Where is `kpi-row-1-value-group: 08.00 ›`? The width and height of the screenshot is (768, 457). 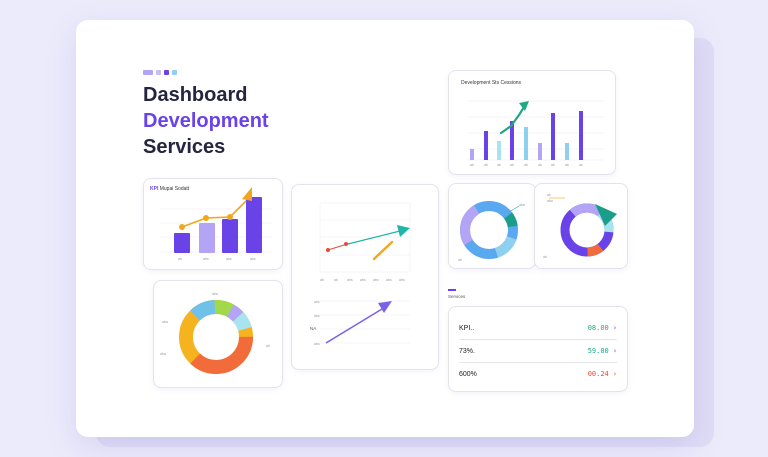 kpi-row-1-value-group: 08.00 › is located at coordinates (602, 328).